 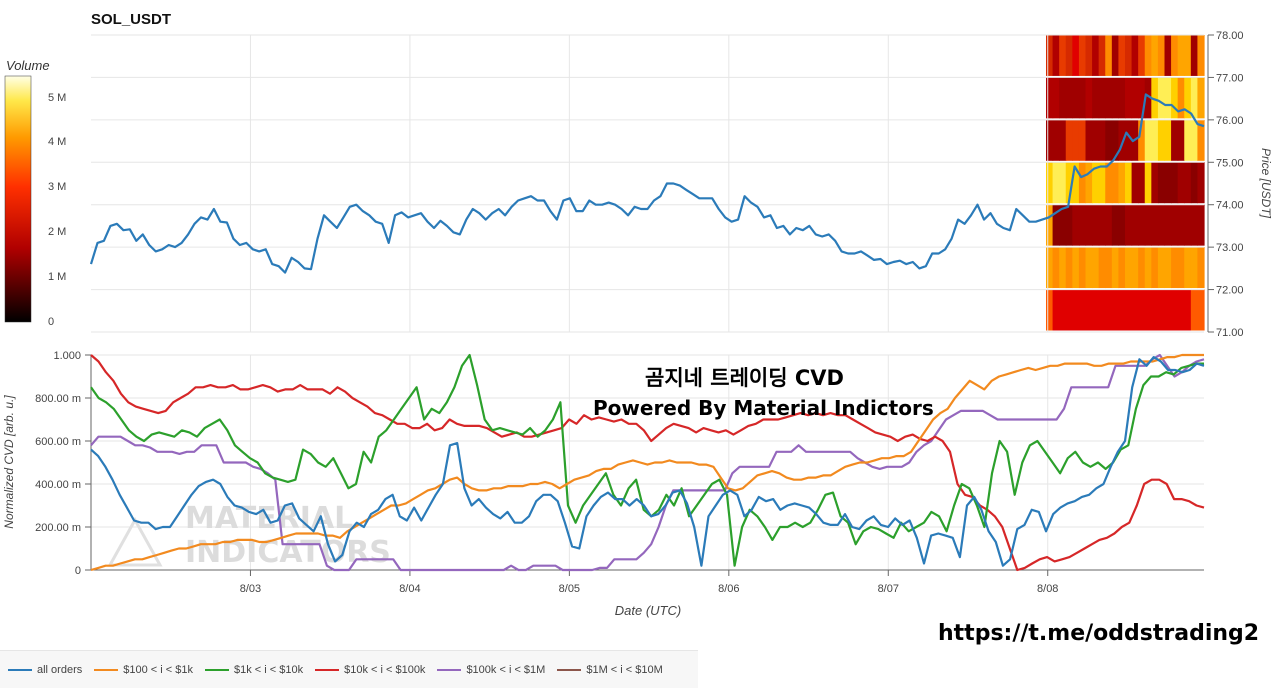 I want to click on colorbar-tick-label: 4 M, so click(x=57, y=142).